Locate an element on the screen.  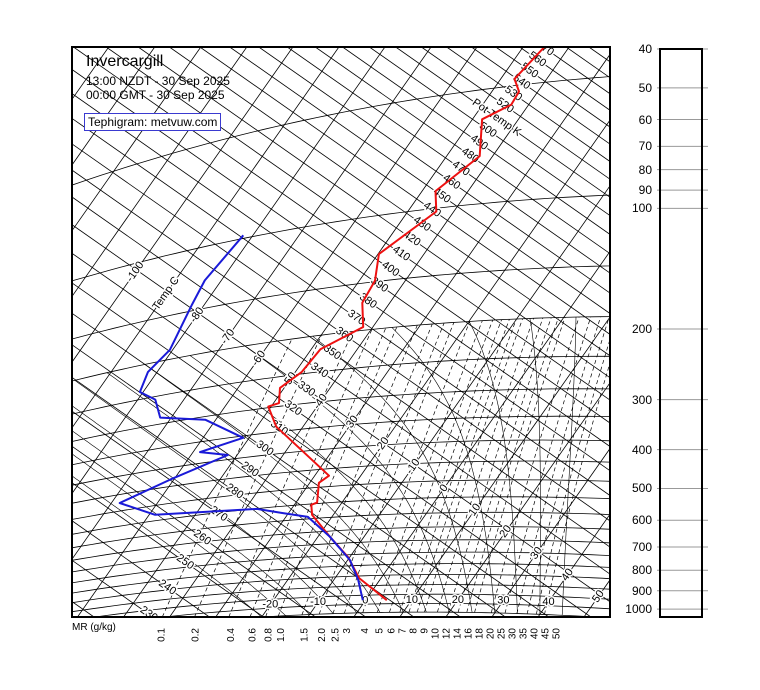
mixing-ratio-value: 0.4 is located at coordinates (231, 635).